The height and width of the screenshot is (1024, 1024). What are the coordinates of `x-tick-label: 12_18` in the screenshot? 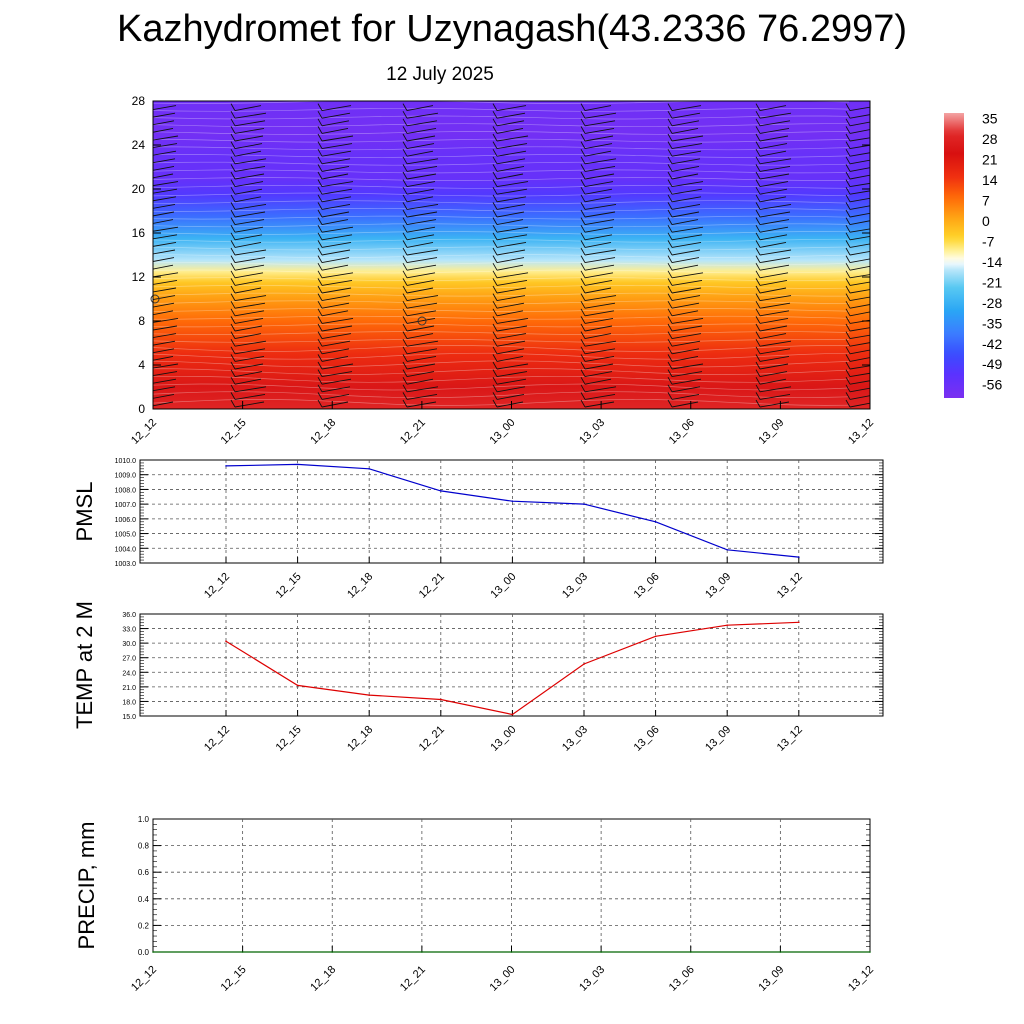 It's located at (323, 432).